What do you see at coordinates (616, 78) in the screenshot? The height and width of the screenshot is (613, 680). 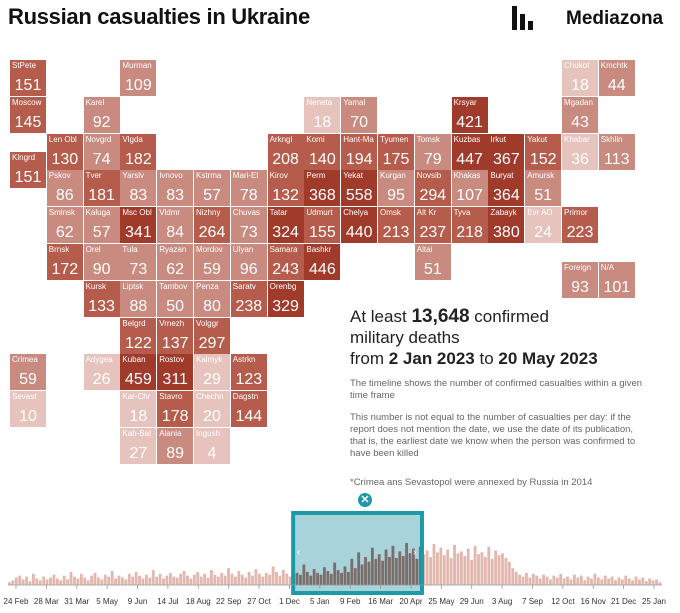 I see `region-cell: Kmchtk 44` at bounding box center [616, 78].